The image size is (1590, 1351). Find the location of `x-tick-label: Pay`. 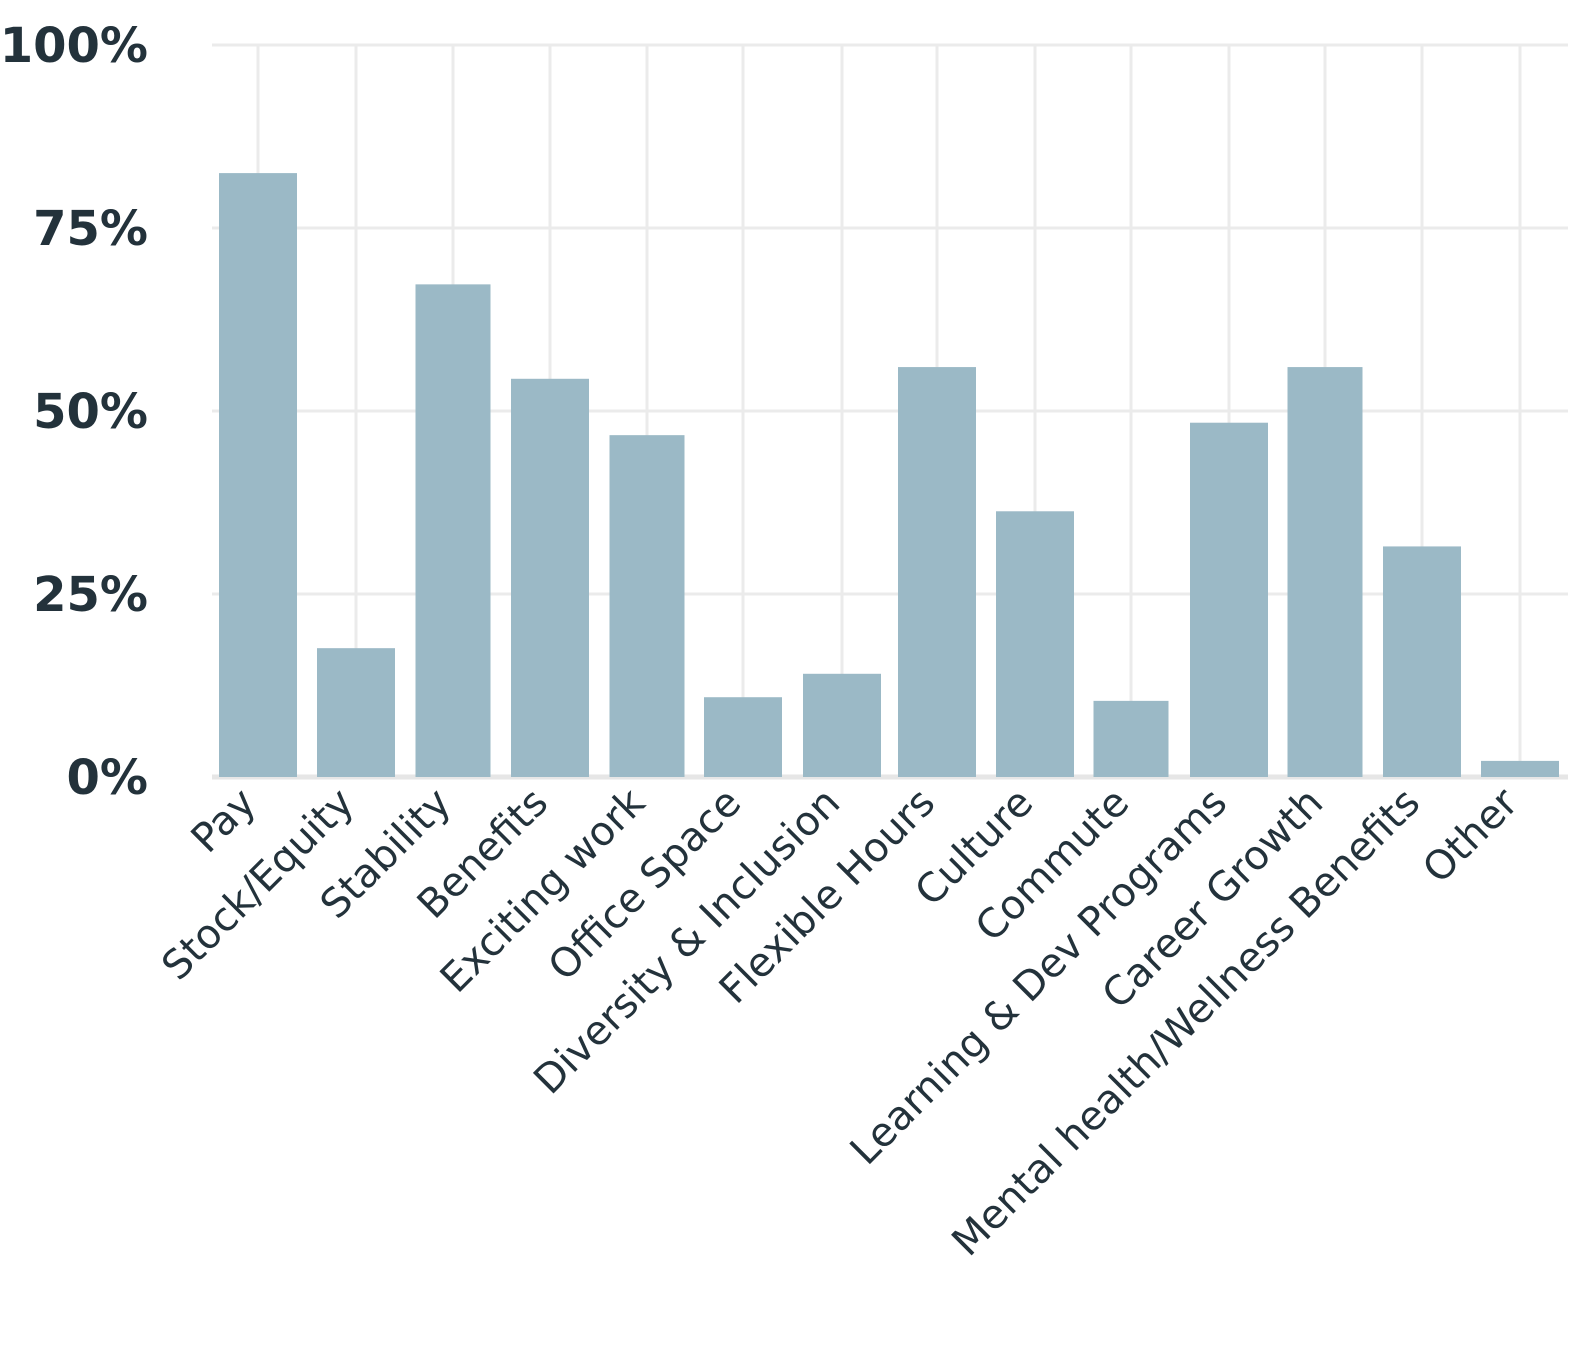

x-tick-label: Pay is located at coordinates (224, 821).